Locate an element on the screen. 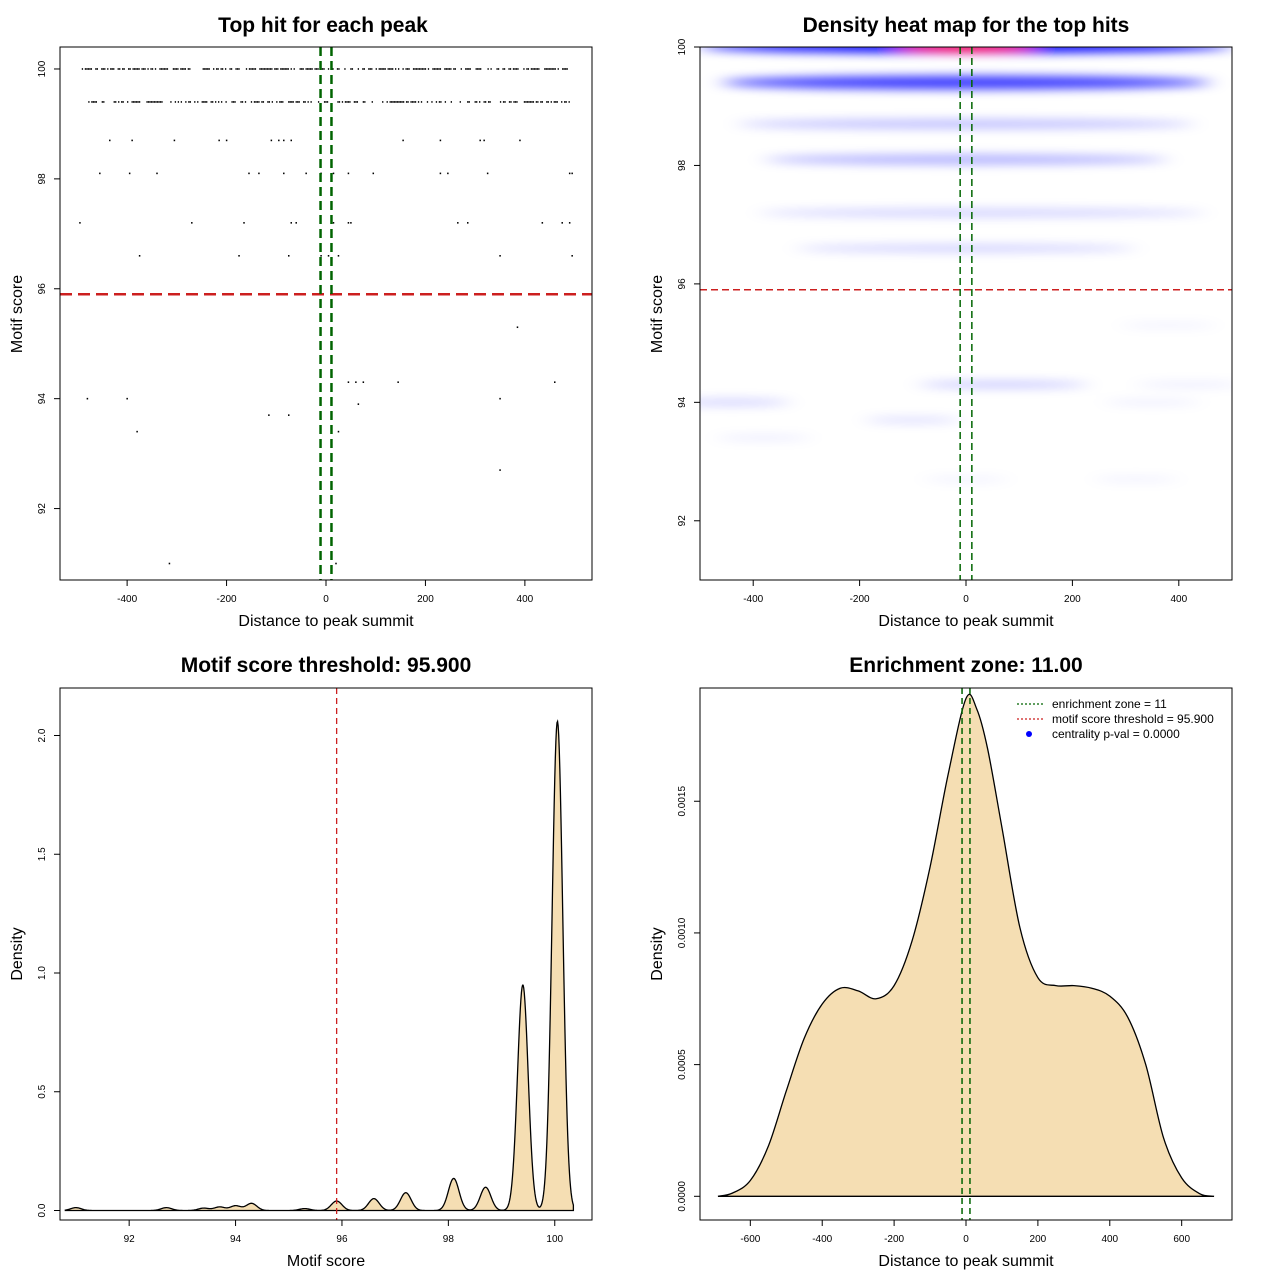 This screenshot has height=1280, width=1280. score-density-y-tick-label: 1.5 is located at coordinates (42, 854).